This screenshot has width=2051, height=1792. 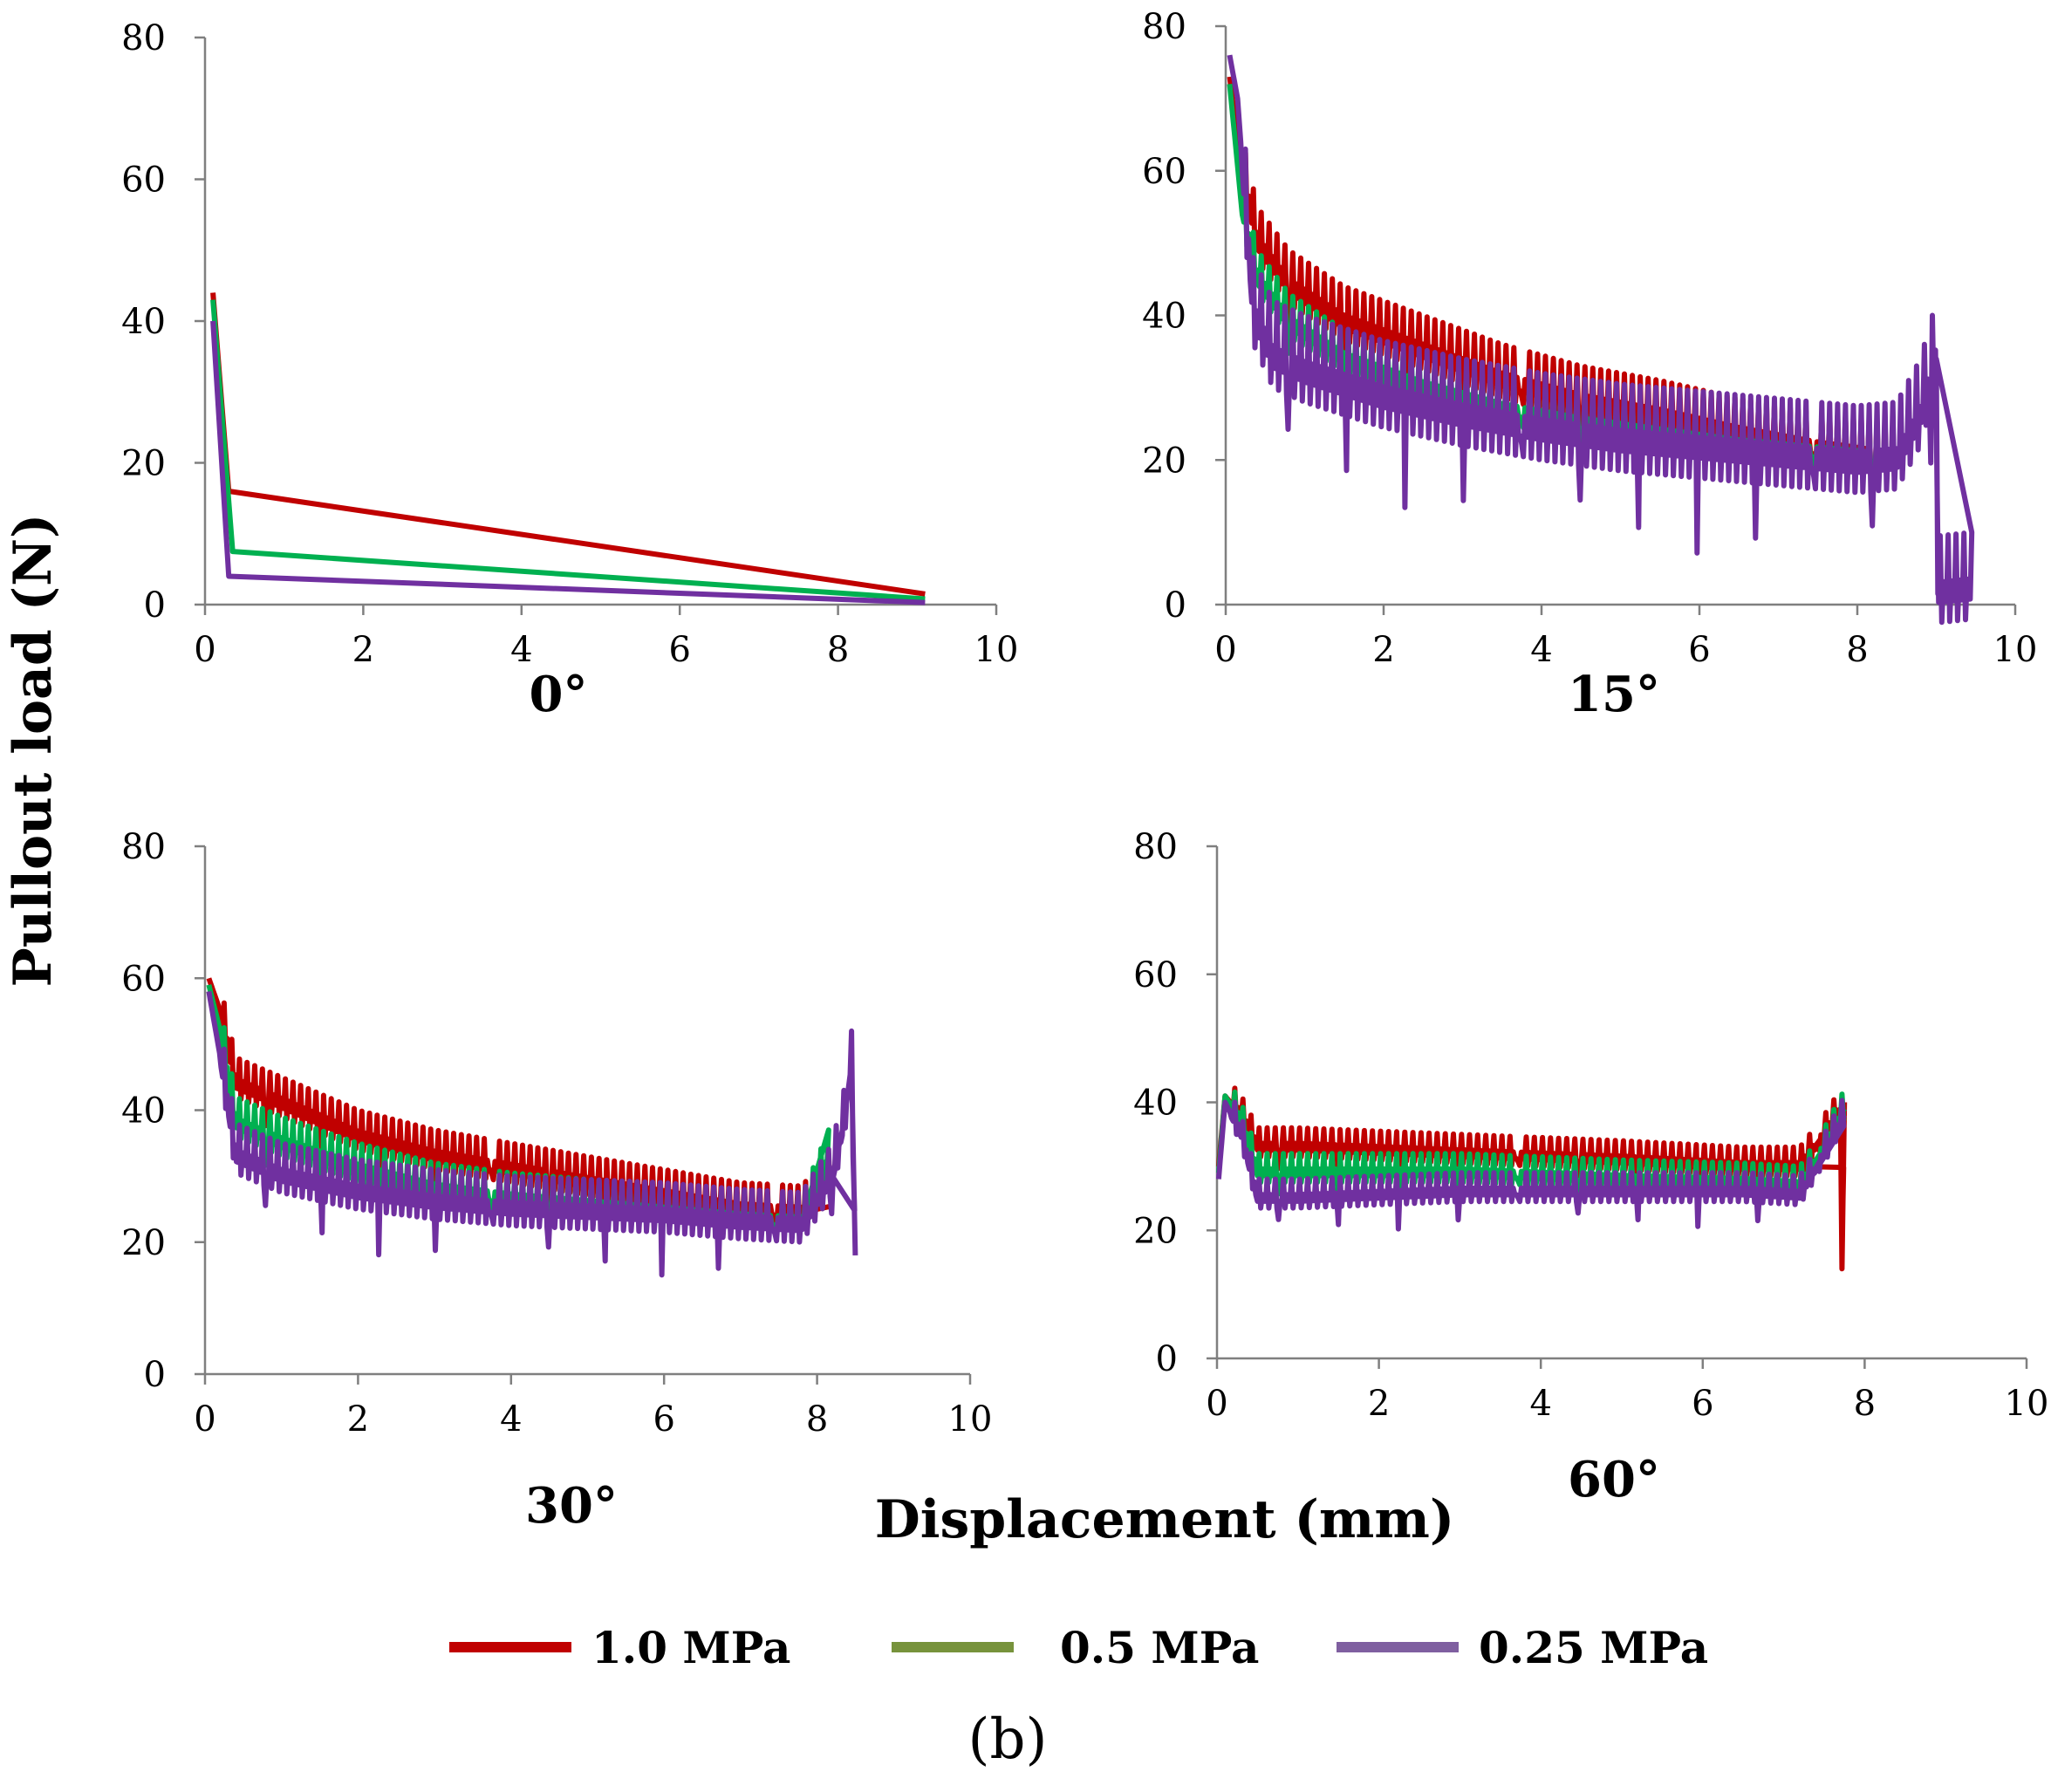 What do you see at coordinates (559, 694) in the screenshot?
I see `panel-title: 0°` at bounding box center [559, 694].